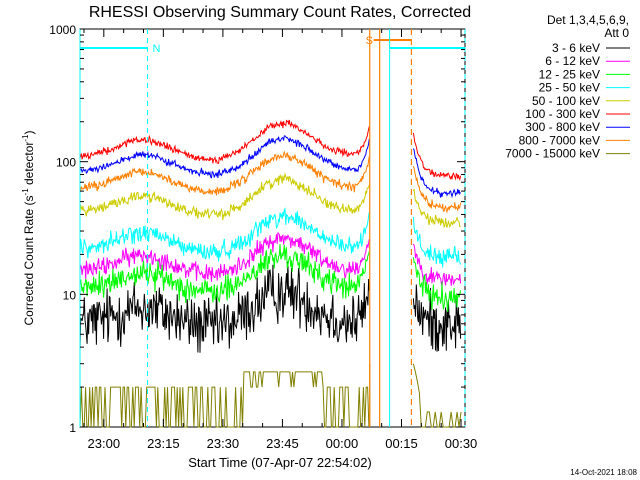  What do you see at coordinates (562, 127) in the screenshot?
I see `legend-entry-label: 300 - 800 keV` at bounding box center [562, 127].